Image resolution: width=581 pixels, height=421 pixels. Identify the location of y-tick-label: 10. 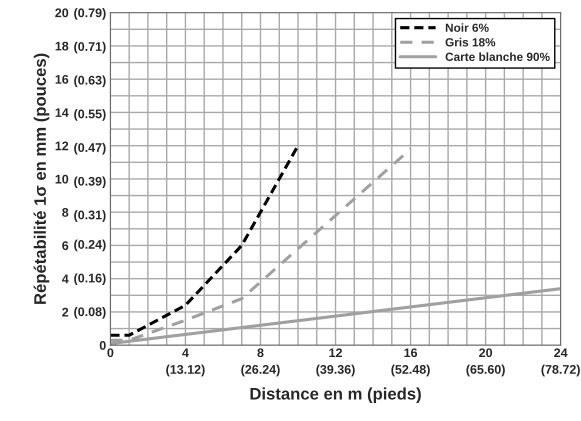
(62, 179).